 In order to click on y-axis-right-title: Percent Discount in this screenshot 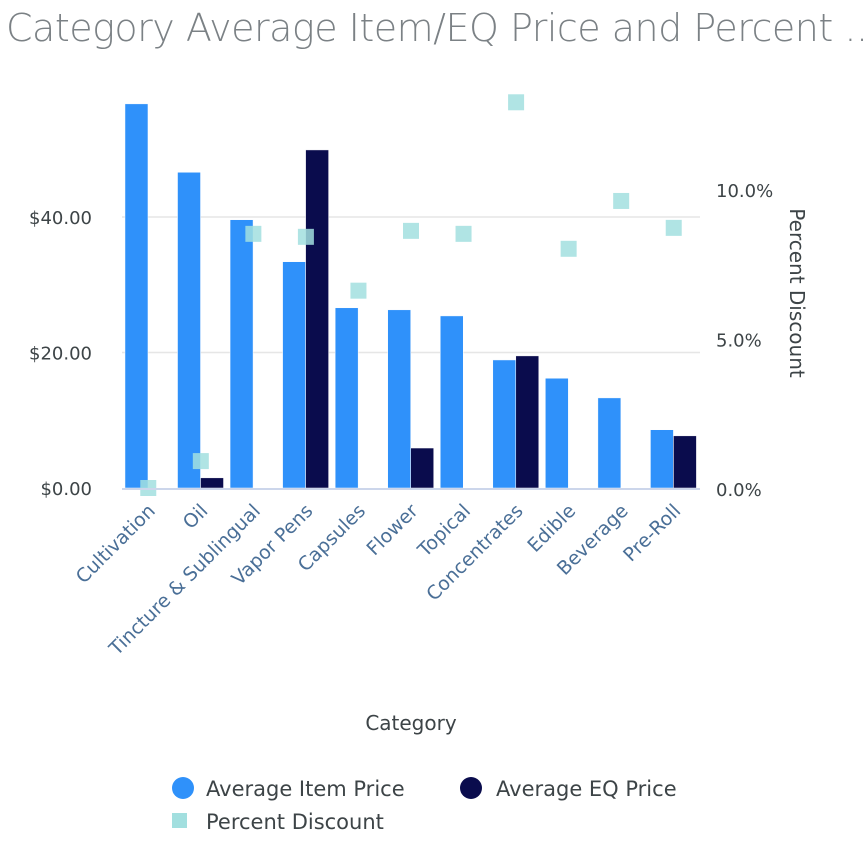, I will do `click(797, 293)`.